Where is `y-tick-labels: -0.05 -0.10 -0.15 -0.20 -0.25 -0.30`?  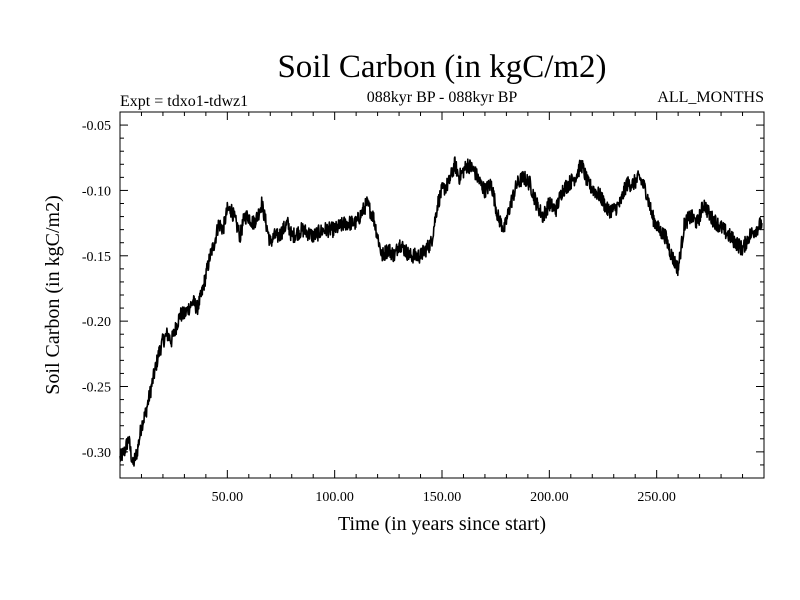
y-tick-labels: -0.05 -0.10 -0.15 -0.20 -0.25 -0.30 is located at coordinates (96, 290).